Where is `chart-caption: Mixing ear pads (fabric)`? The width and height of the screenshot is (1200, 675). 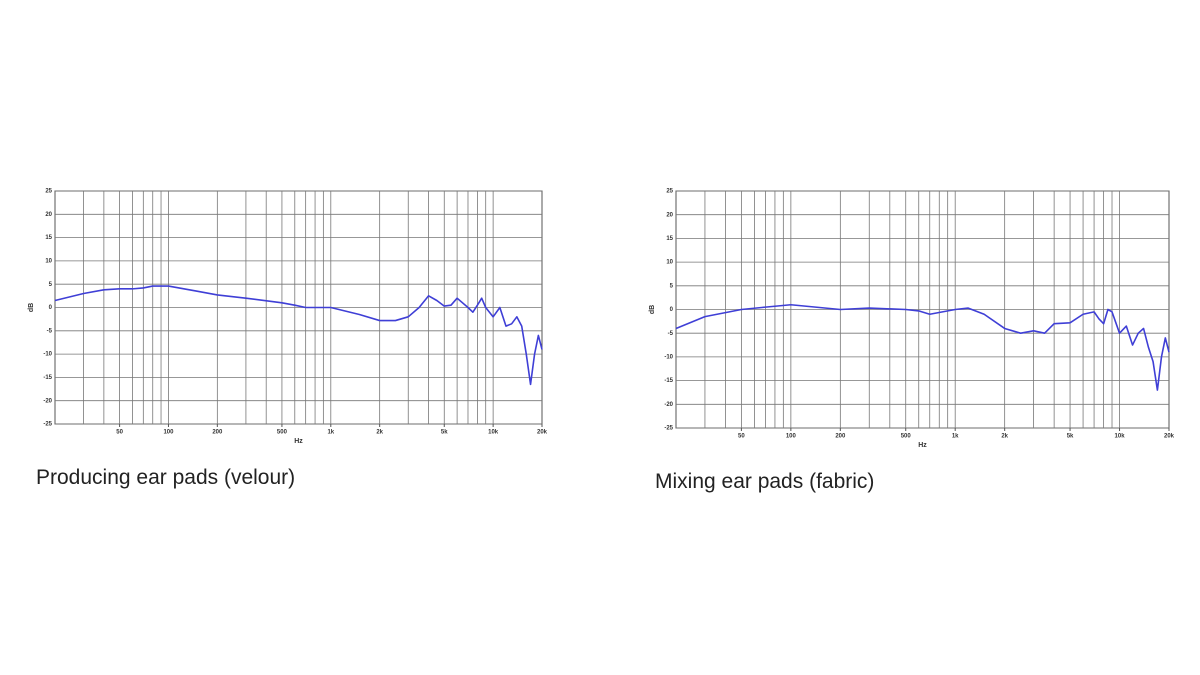
chart-caption: Mixing ear pads (fabric) is located at coordinates (764, 481).